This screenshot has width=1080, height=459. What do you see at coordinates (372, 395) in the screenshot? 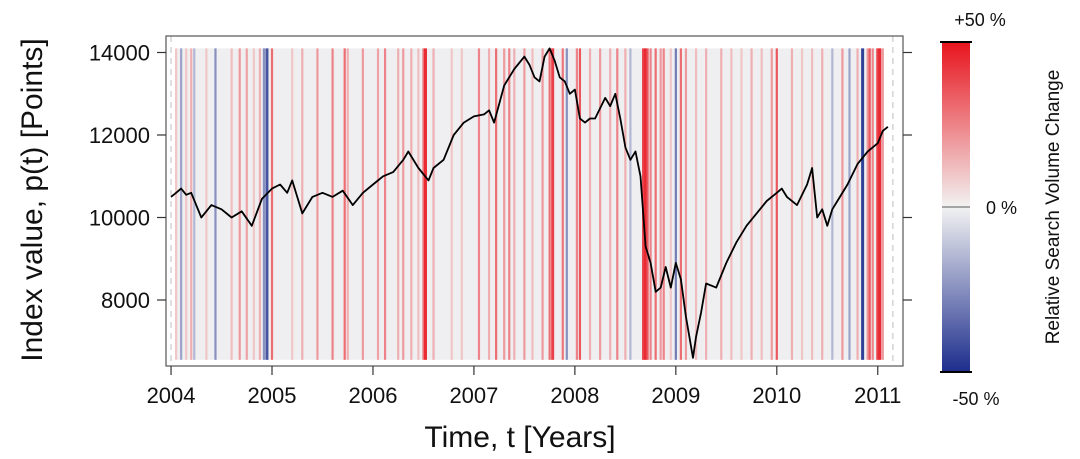
I see `x-tick-label: 2006` at bounding box center [372, 395].